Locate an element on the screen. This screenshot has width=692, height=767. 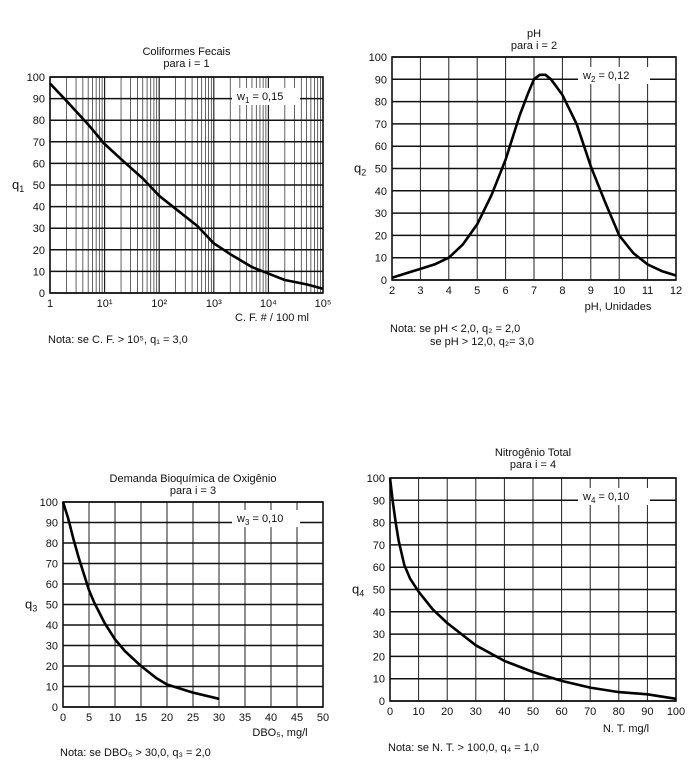
chart-note-line1: Nota: se pH < 2,0, q₂ = 2,0 is located at coordinates (455, 329).